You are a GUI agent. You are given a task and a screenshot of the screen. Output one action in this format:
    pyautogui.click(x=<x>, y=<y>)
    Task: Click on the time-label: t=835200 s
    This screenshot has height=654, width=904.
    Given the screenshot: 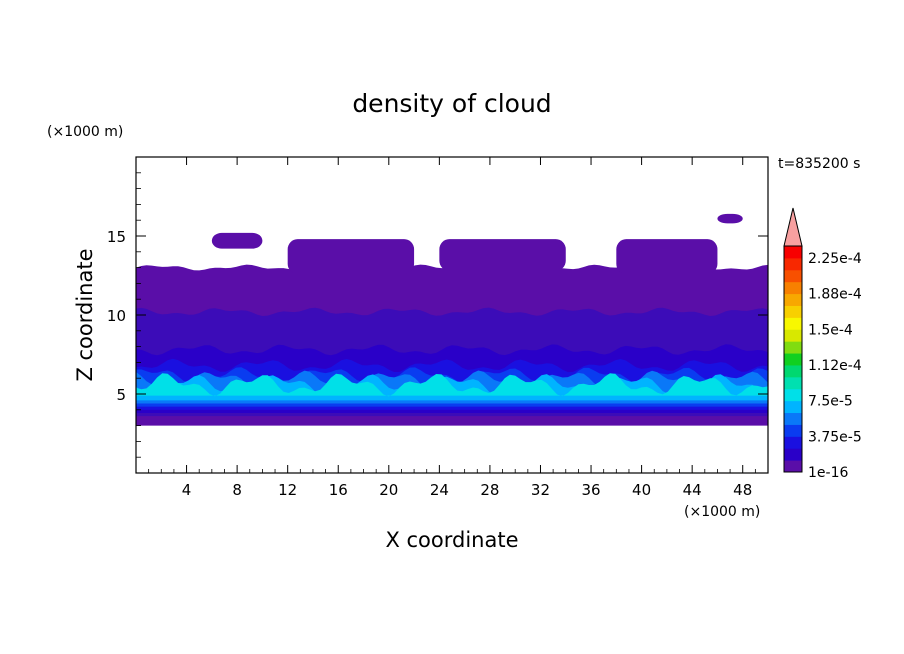 What is the action you would take?
    pyautogui.click(x=819, y=164)
    